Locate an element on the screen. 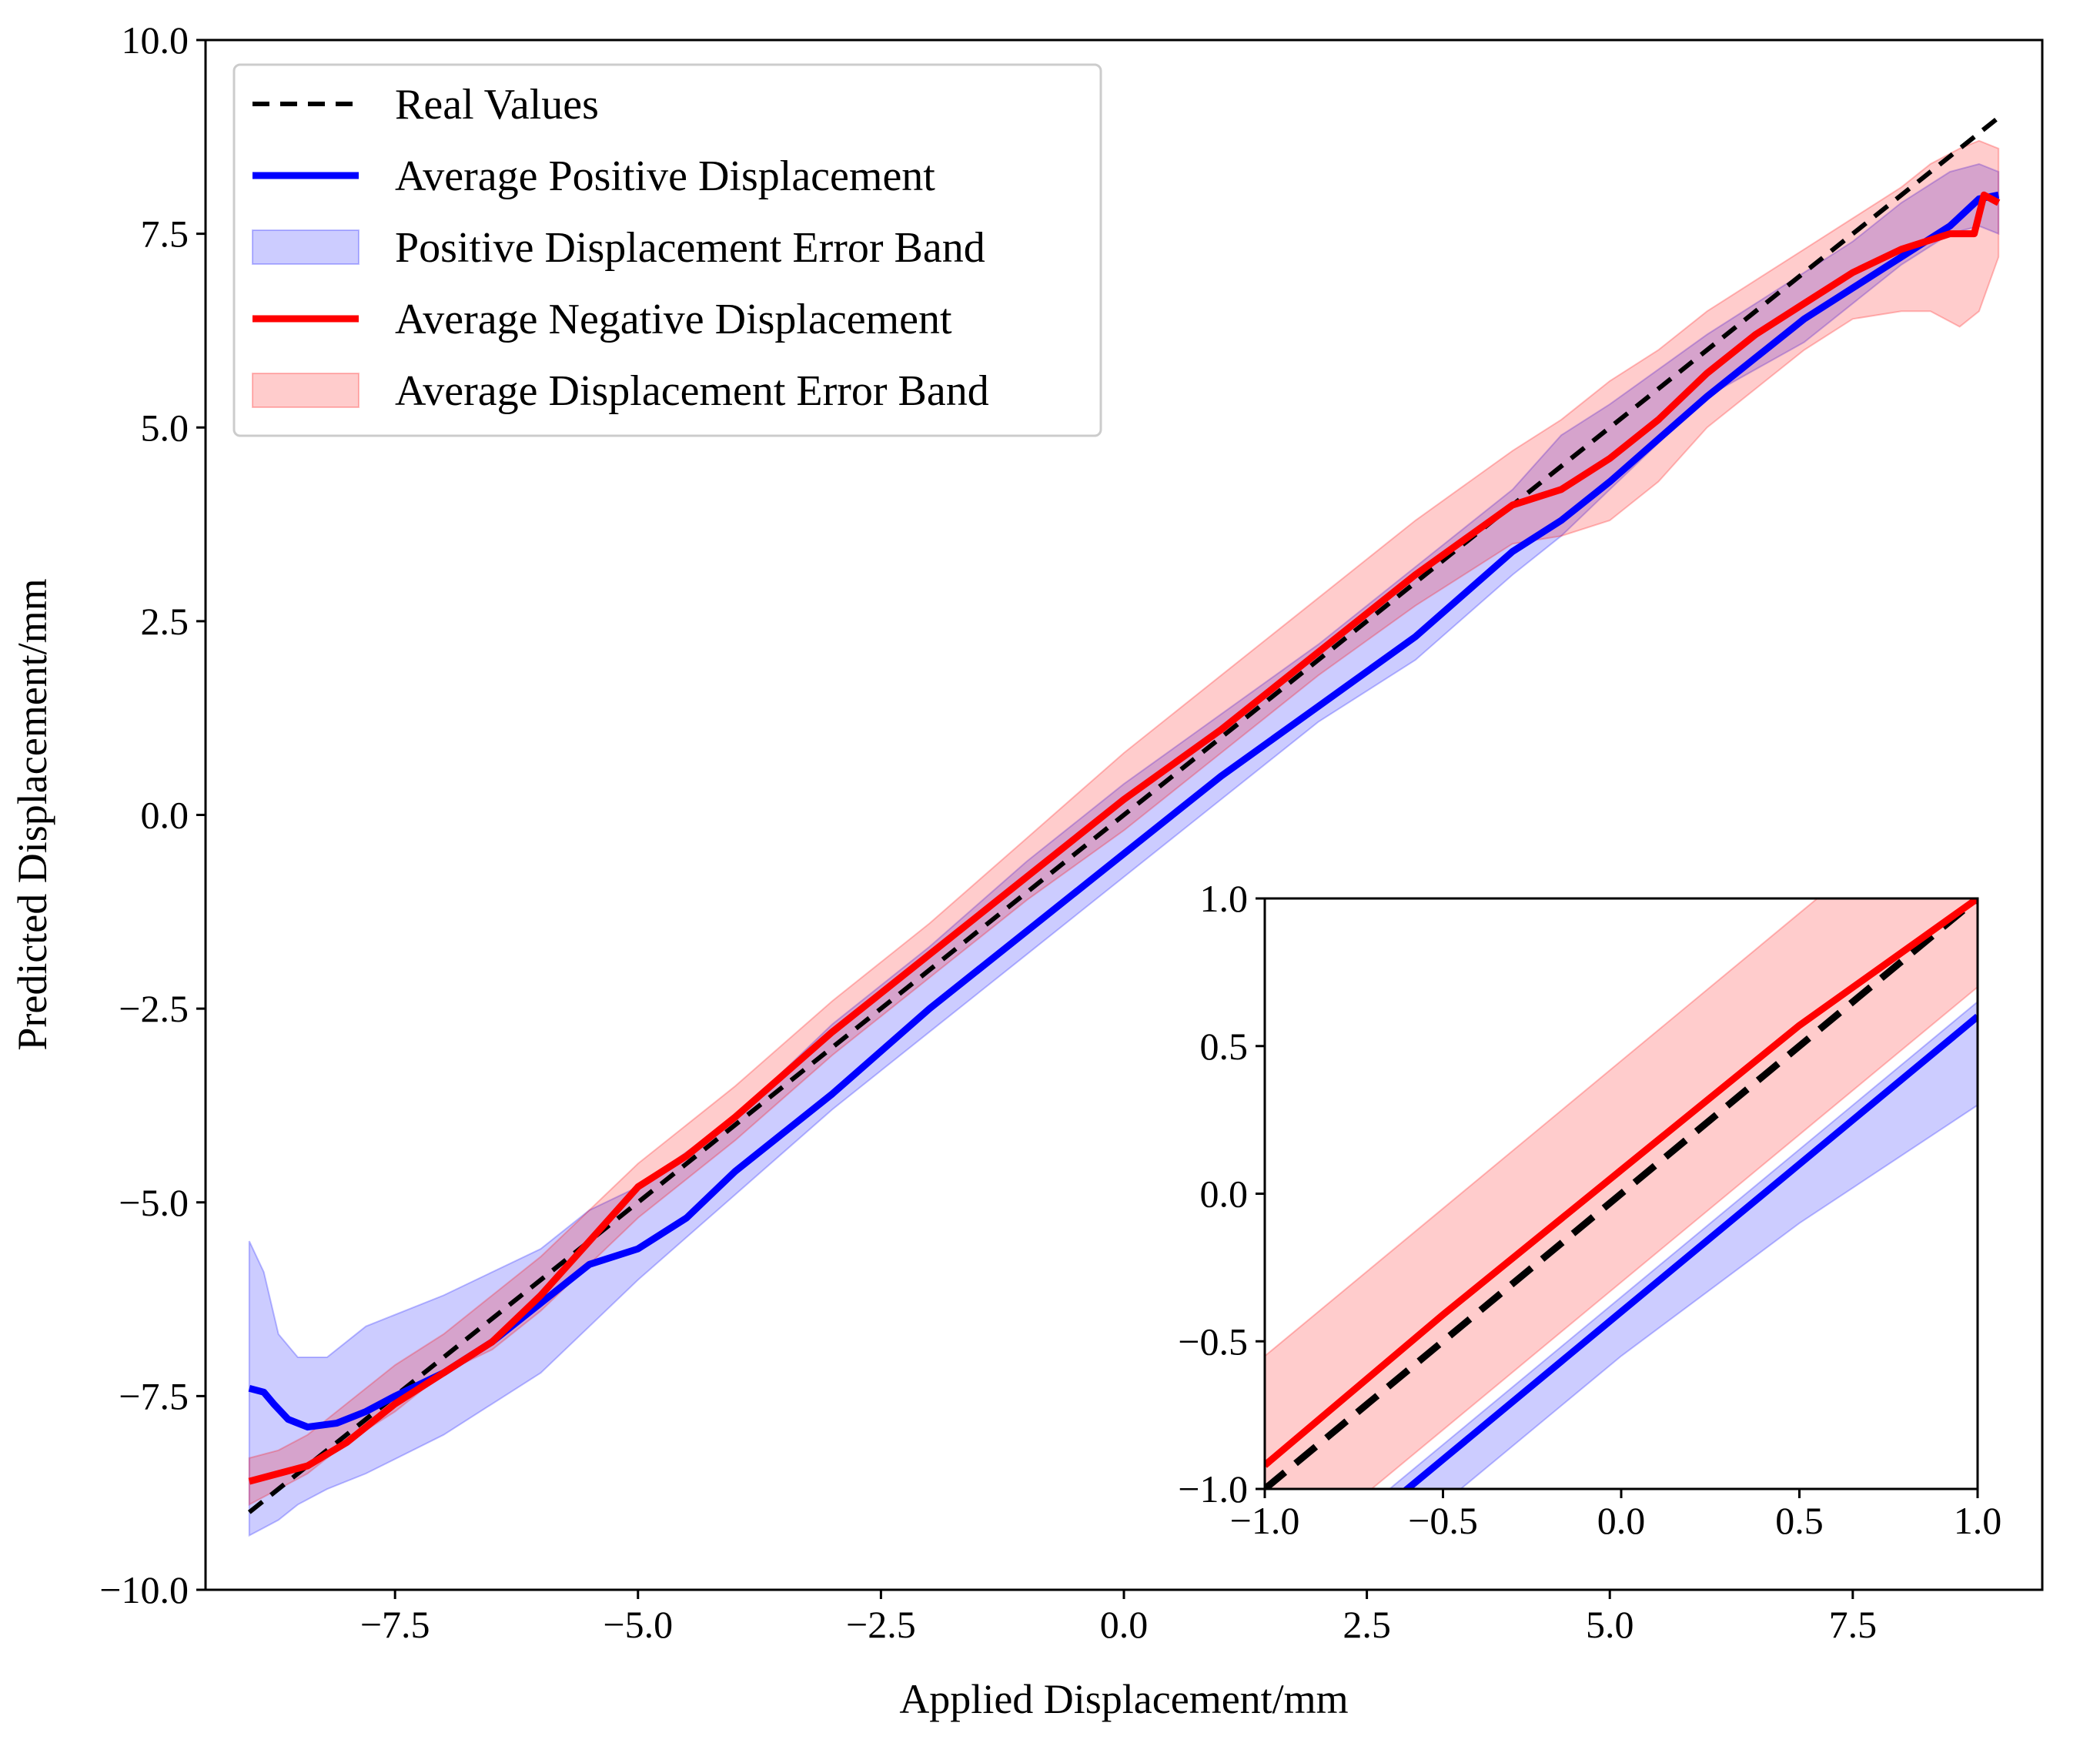 The width and height of the screenshot is (2100, 1743). main-y-tick-label: 2.5 is located at coordinates (165, 621).